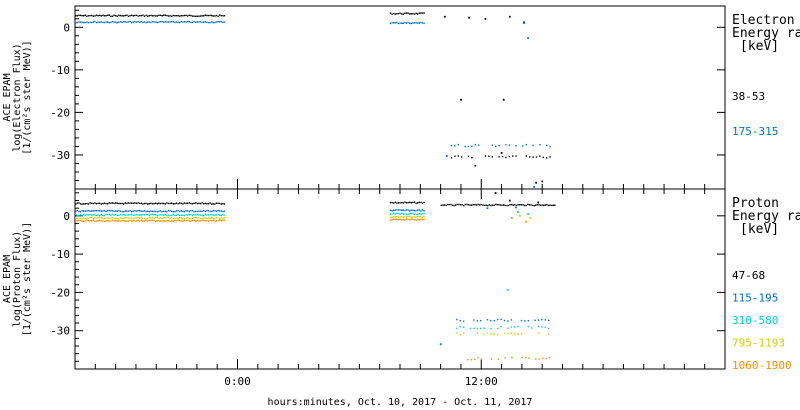 The image size is (800, 410). I want to click on panel-0-ylabel-line: [1/(cm²s ster MeV)], so click(27, 97).